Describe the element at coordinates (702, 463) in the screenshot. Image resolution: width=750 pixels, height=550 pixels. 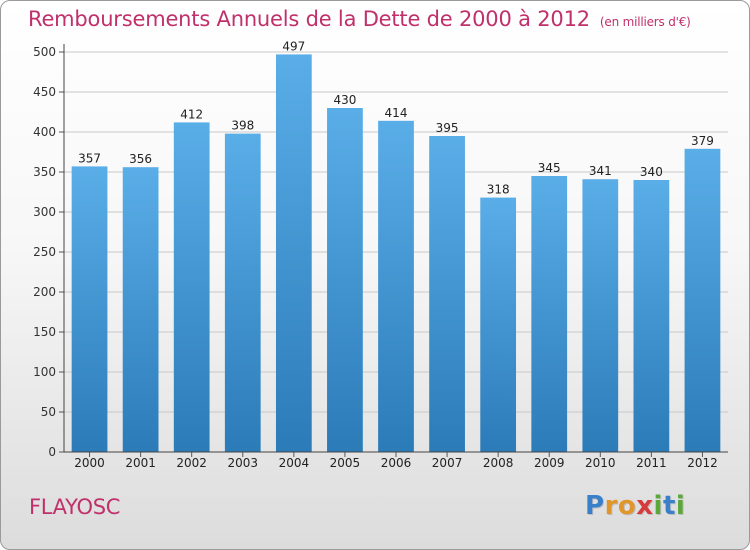
I see `x-tick-label: 2012` at that location.